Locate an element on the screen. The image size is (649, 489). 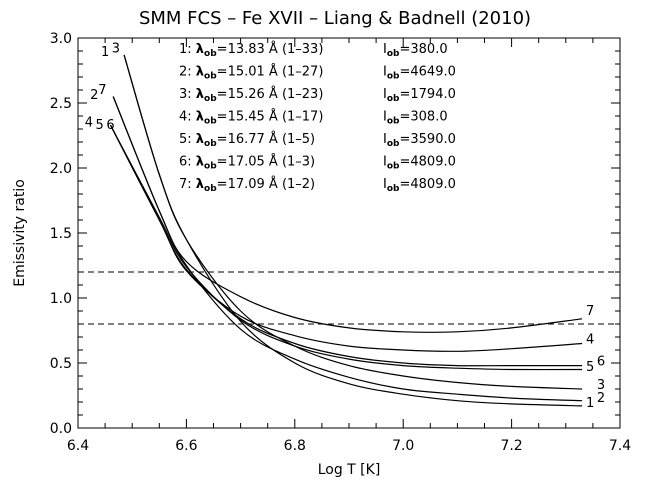
legend-index: 5: is located at coordinates (187, 139).